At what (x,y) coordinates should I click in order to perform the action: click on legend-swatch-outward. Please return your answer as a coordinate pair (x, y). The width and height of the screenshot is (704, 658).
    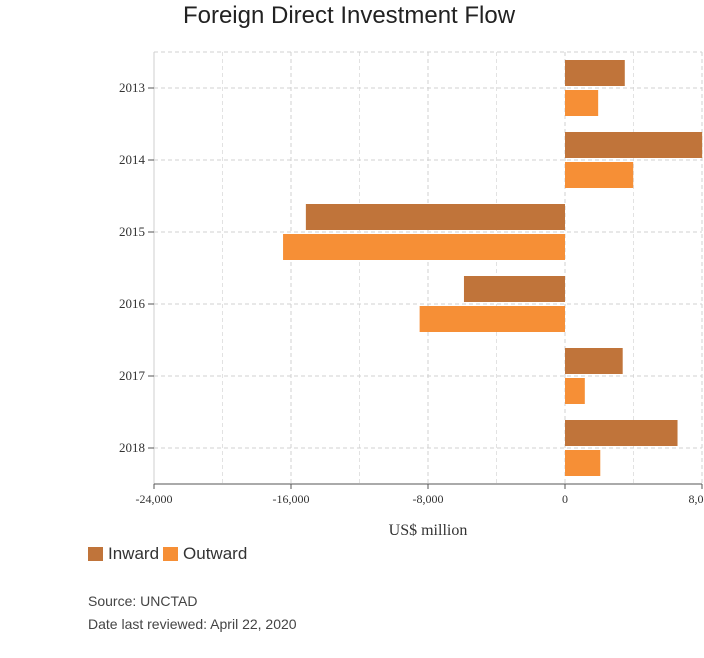
    Looking at the image, I should click on (171, 554).